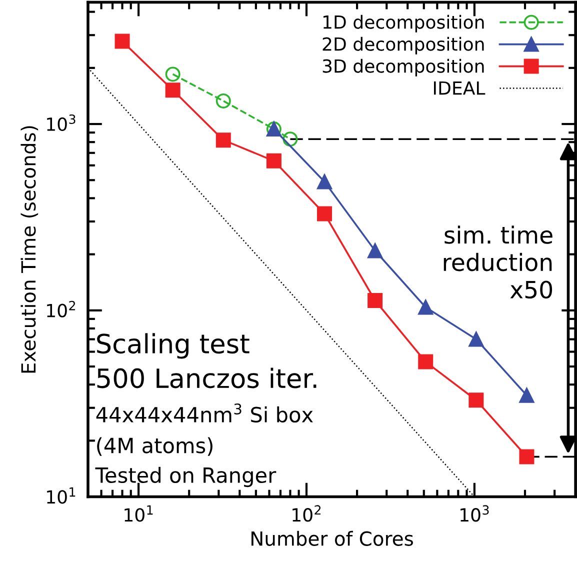 The width and height of the screenshot is (577, 571). I want to click on annotation: sim. time reduction x50, so click(498, 262).